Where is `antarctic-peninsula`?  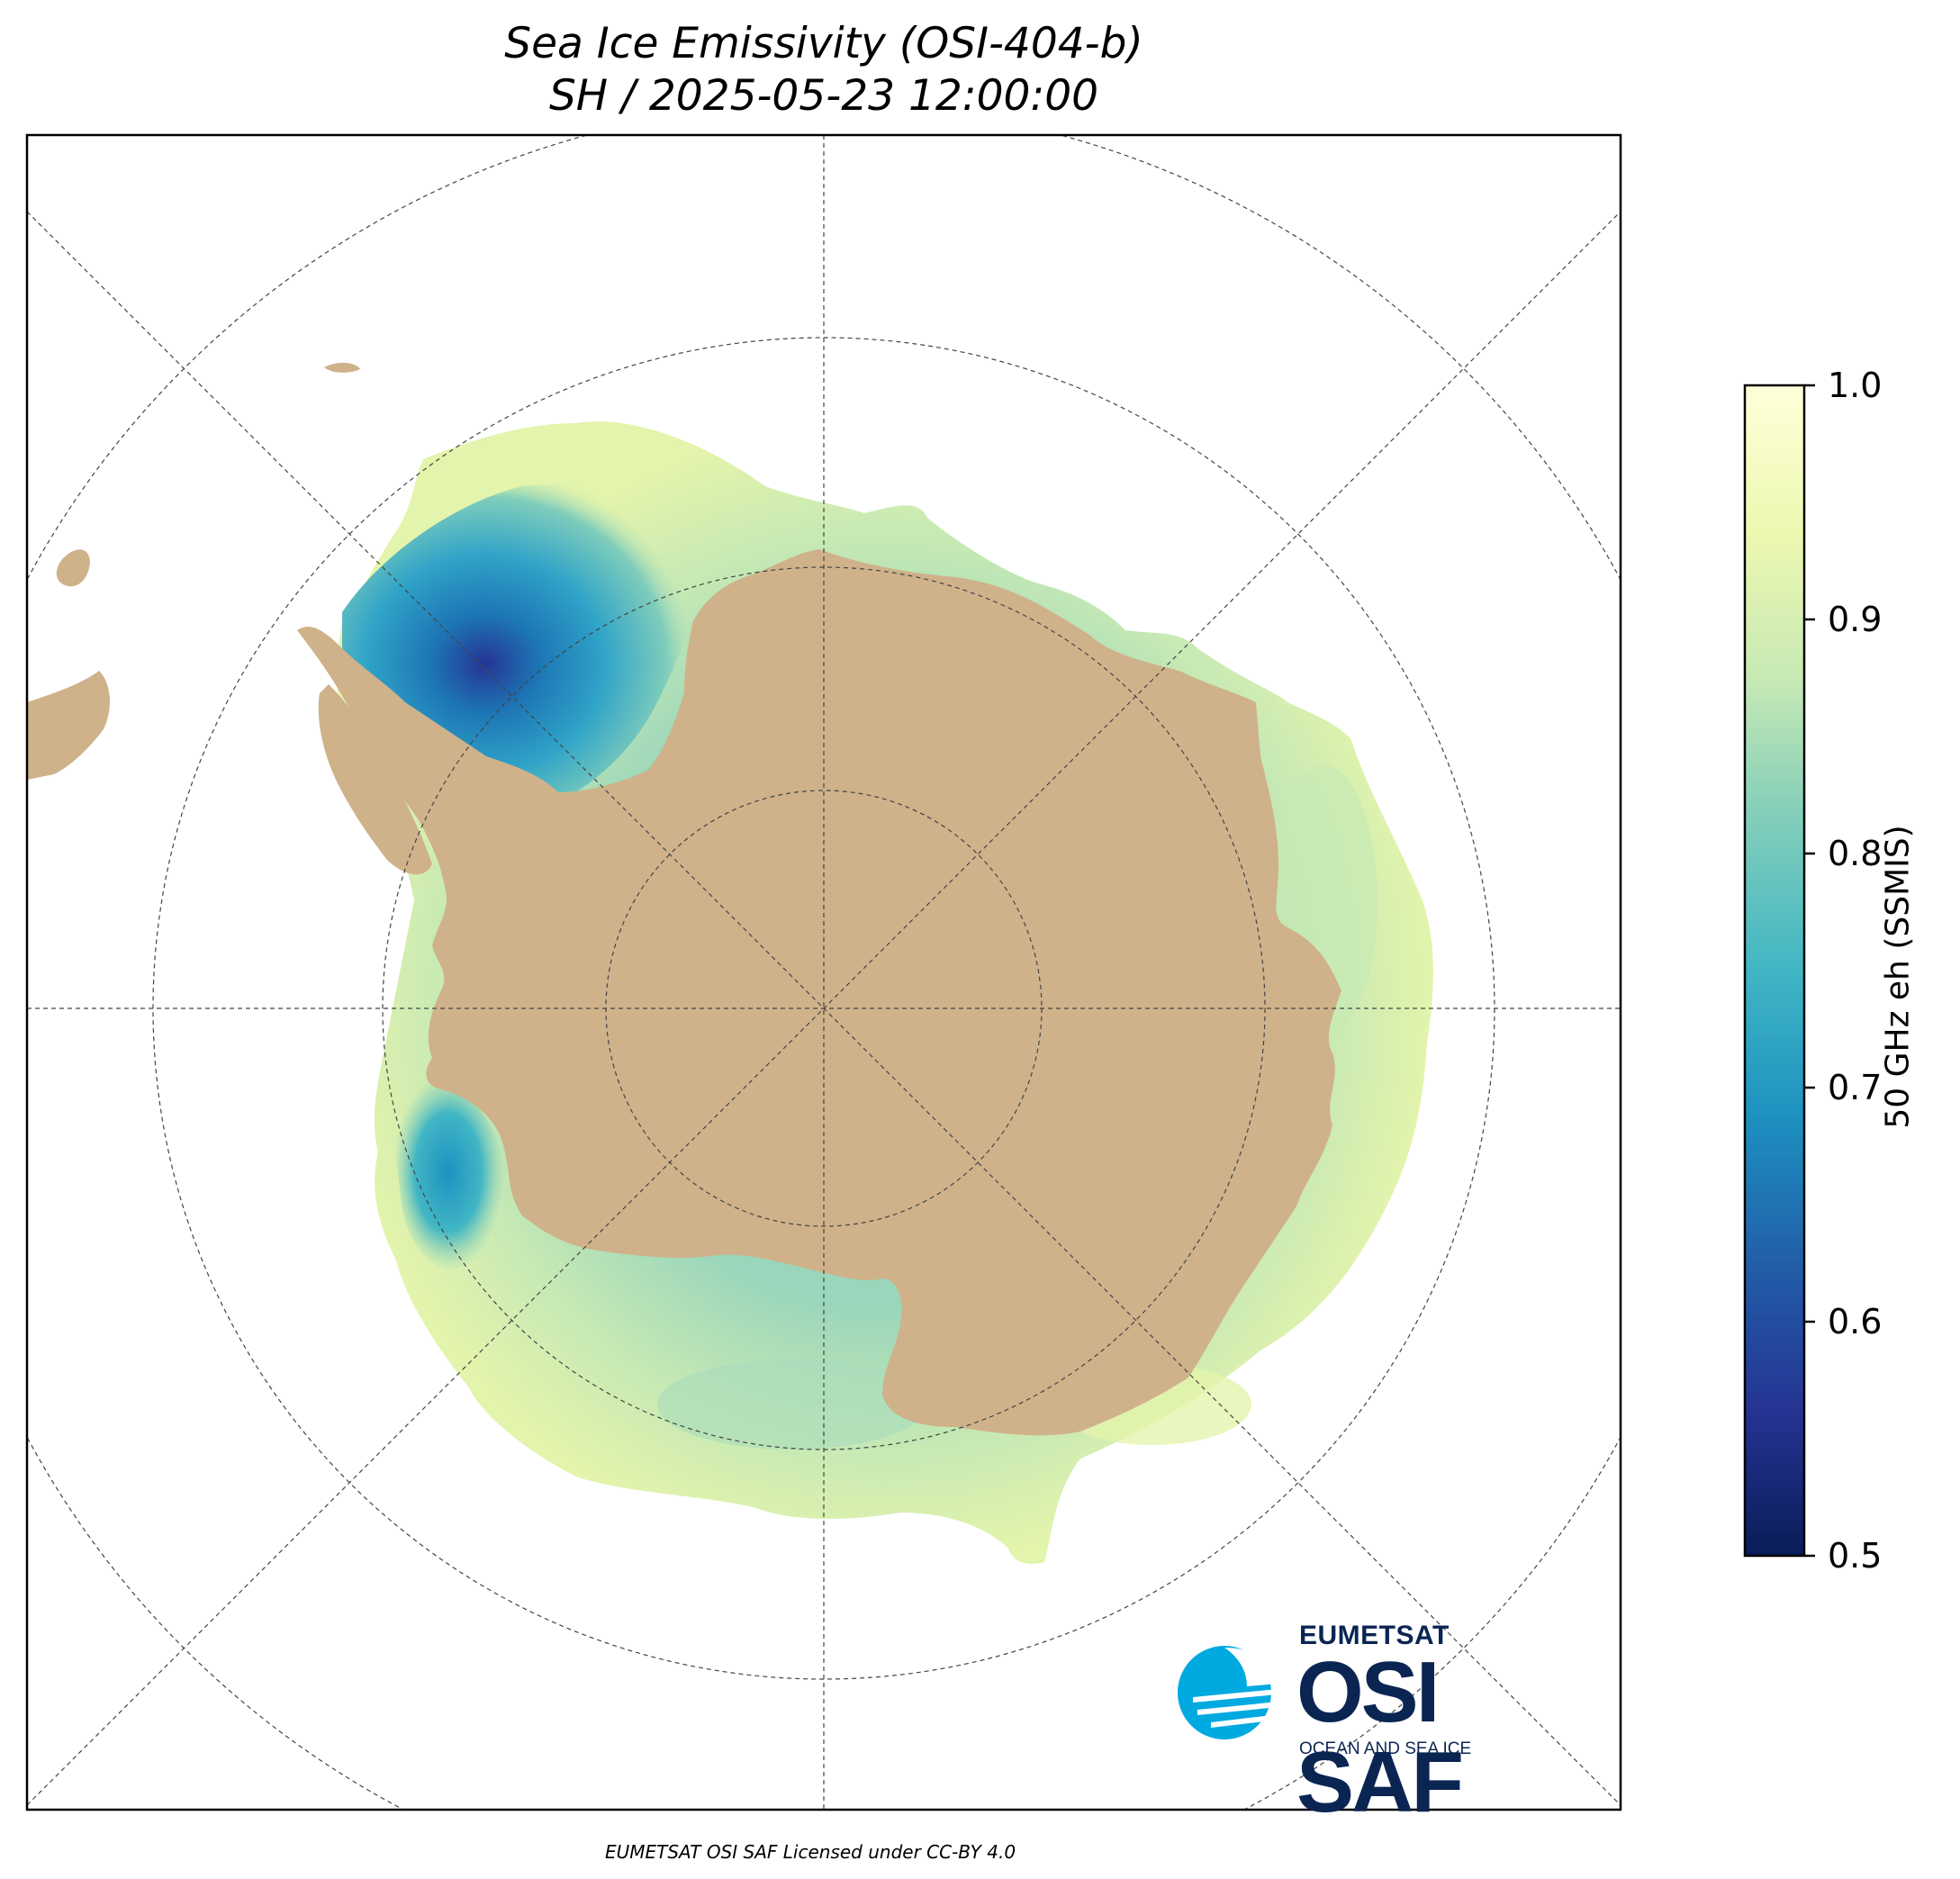
antarctic-peninsula is located at coordinates (375, 779).